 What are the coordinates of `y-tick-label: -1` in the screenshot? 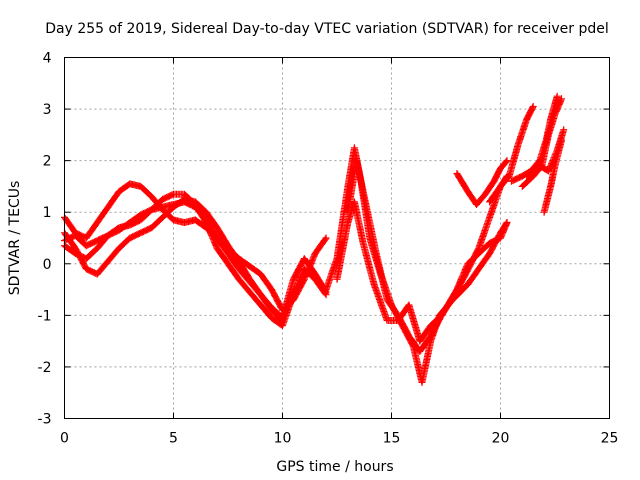 It's located at (45, 316).